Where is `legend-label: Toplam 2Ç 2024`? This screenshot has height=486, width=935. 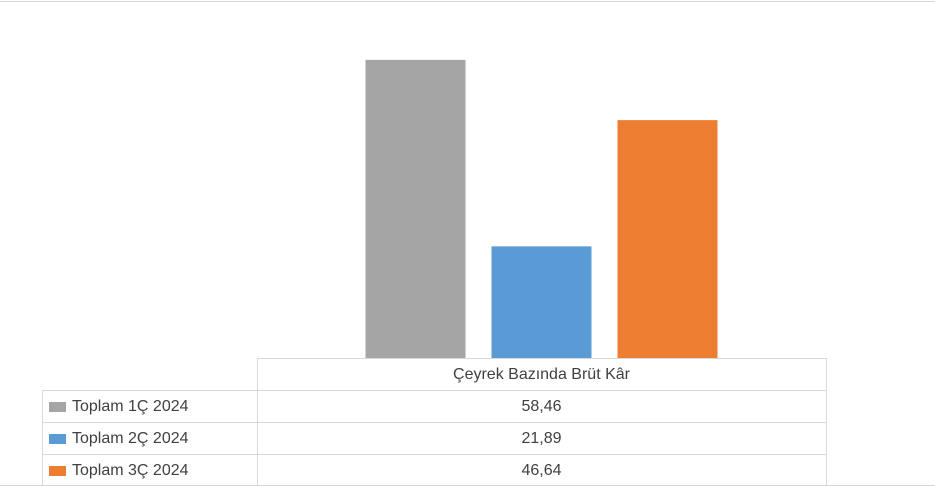
legend-label: Toplam 2Ç 2024 is located at coordinates (130, 438).